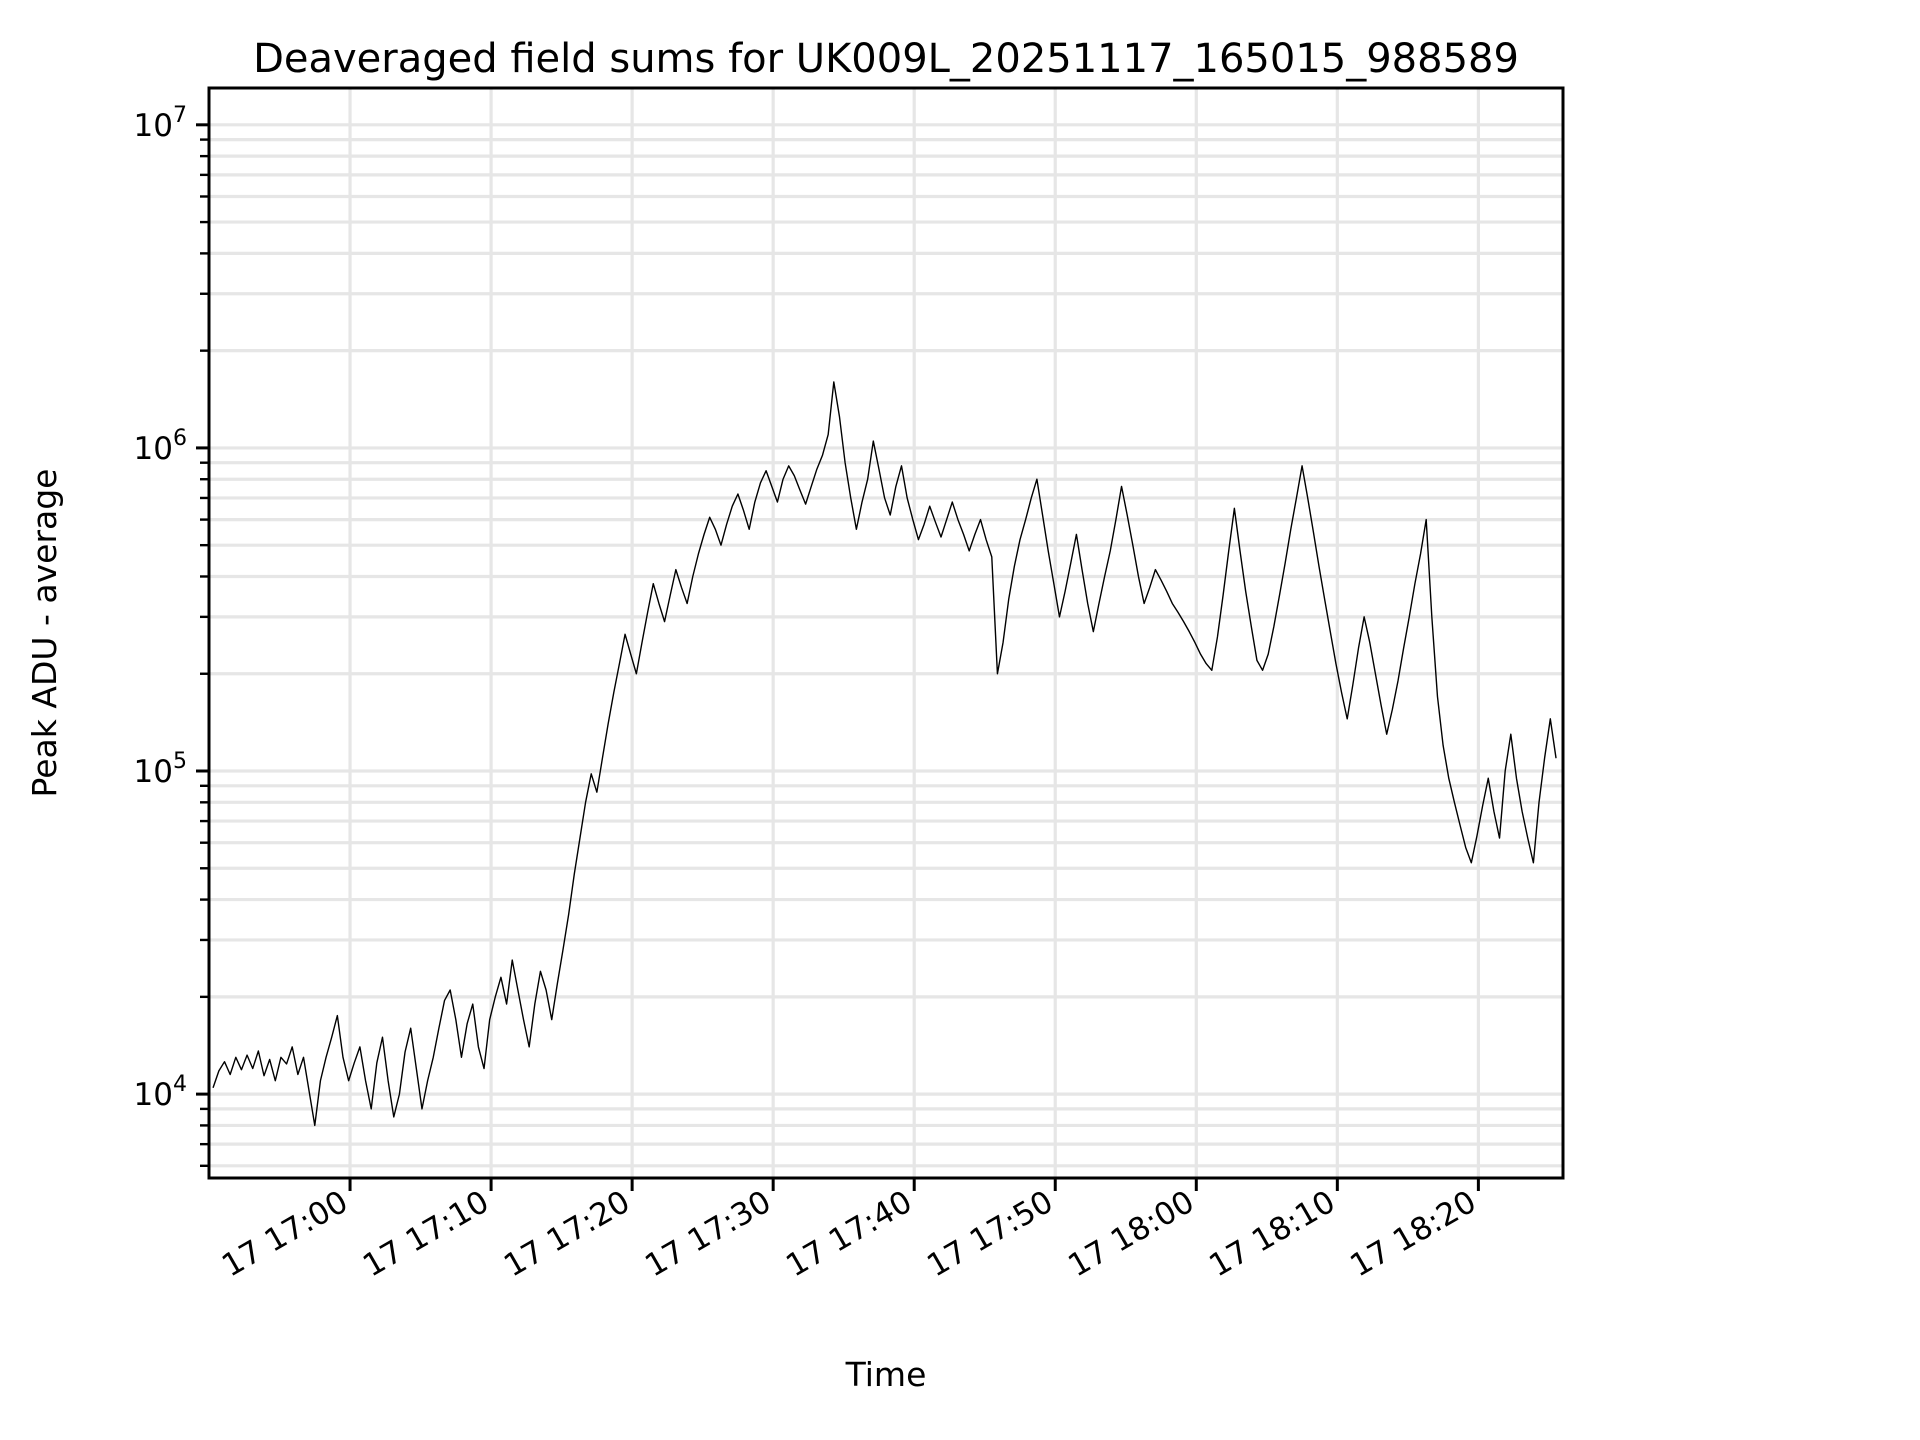  I want to click on y-tick-label: 10⁶, so click(160, 446).